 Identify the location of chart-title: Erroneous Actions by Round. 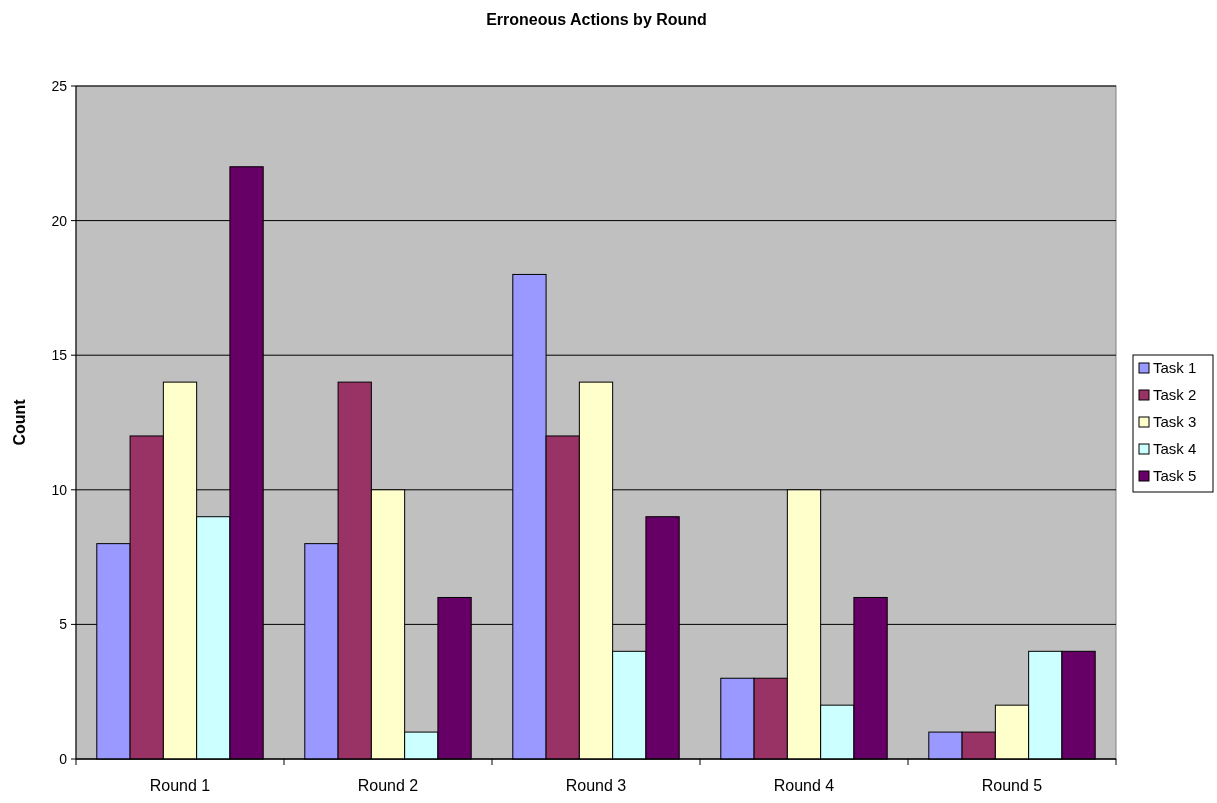
(596, 19).